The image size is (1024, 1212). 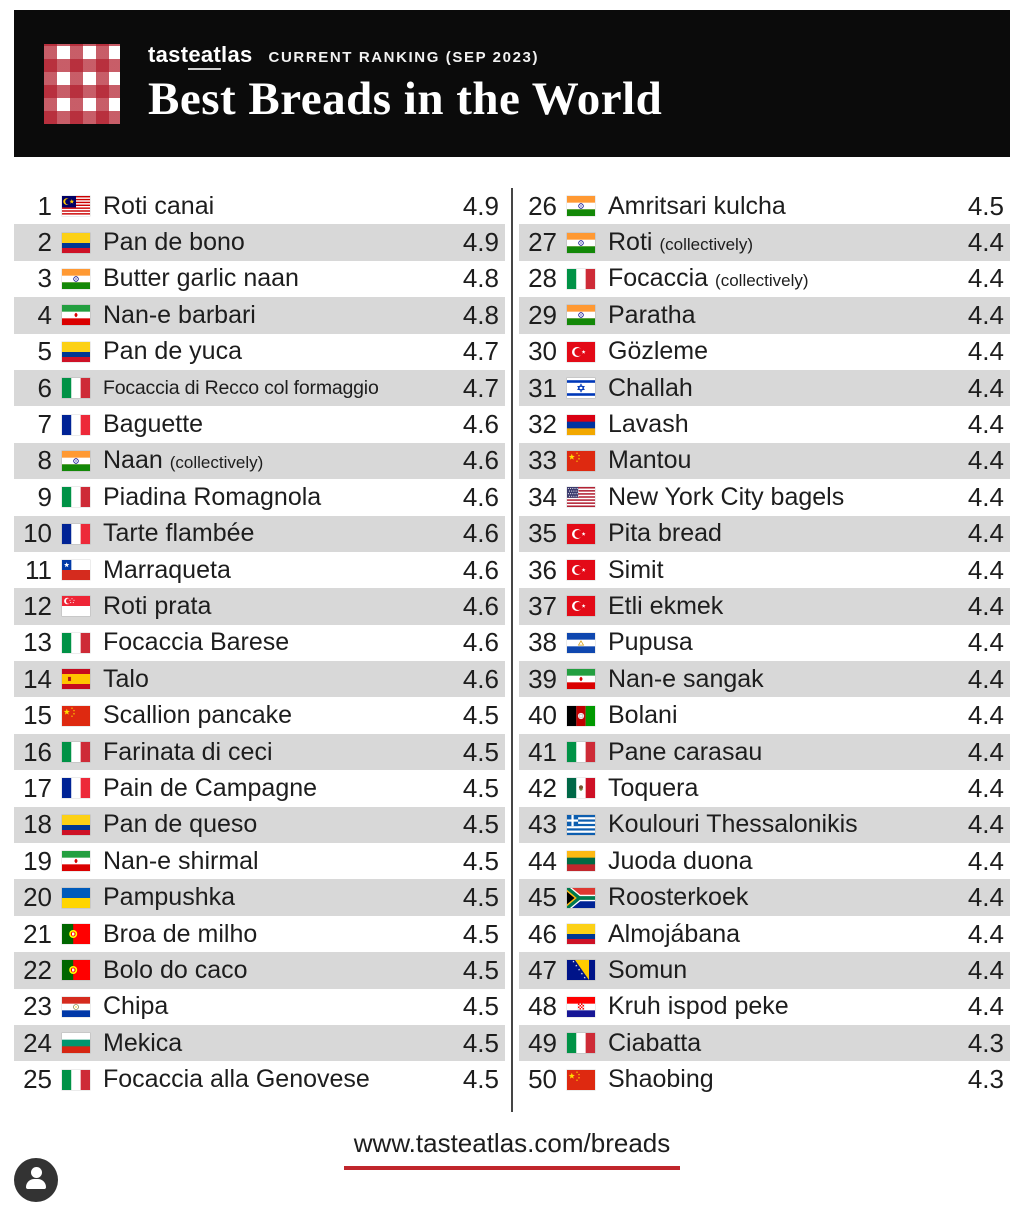 I want to click on bread-name: Somun, so click(x=648, y=969).